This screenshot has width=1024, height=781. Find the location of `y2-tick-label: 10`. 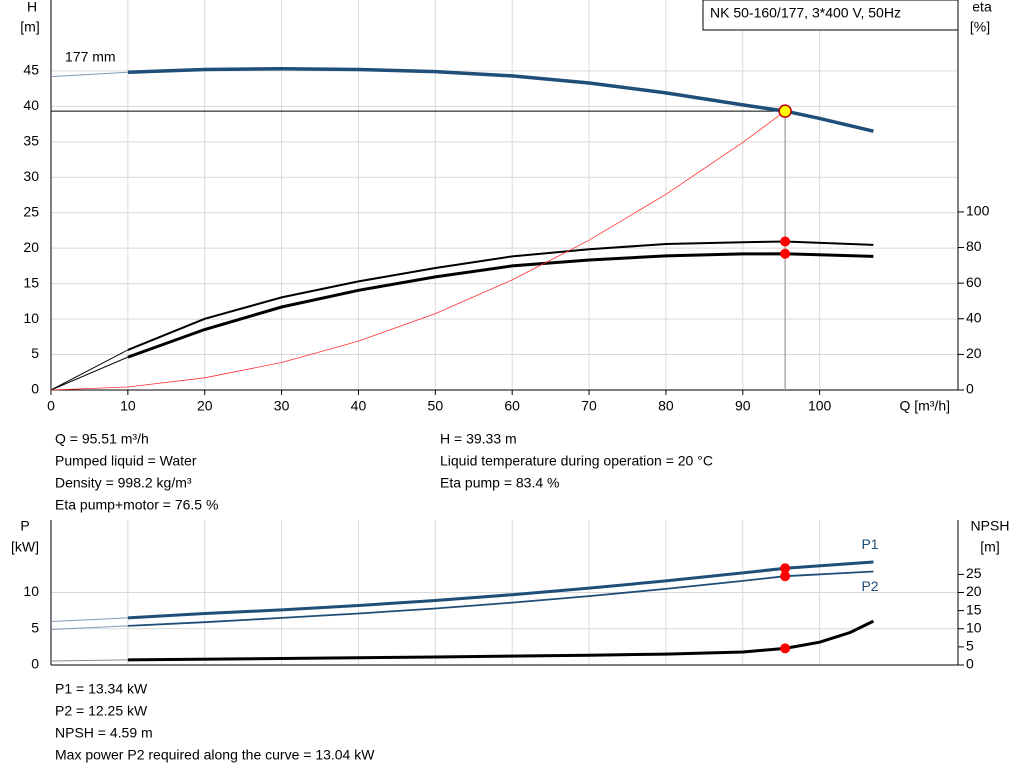

y2-tick-label: 10 is located at coordinates (974, 627).